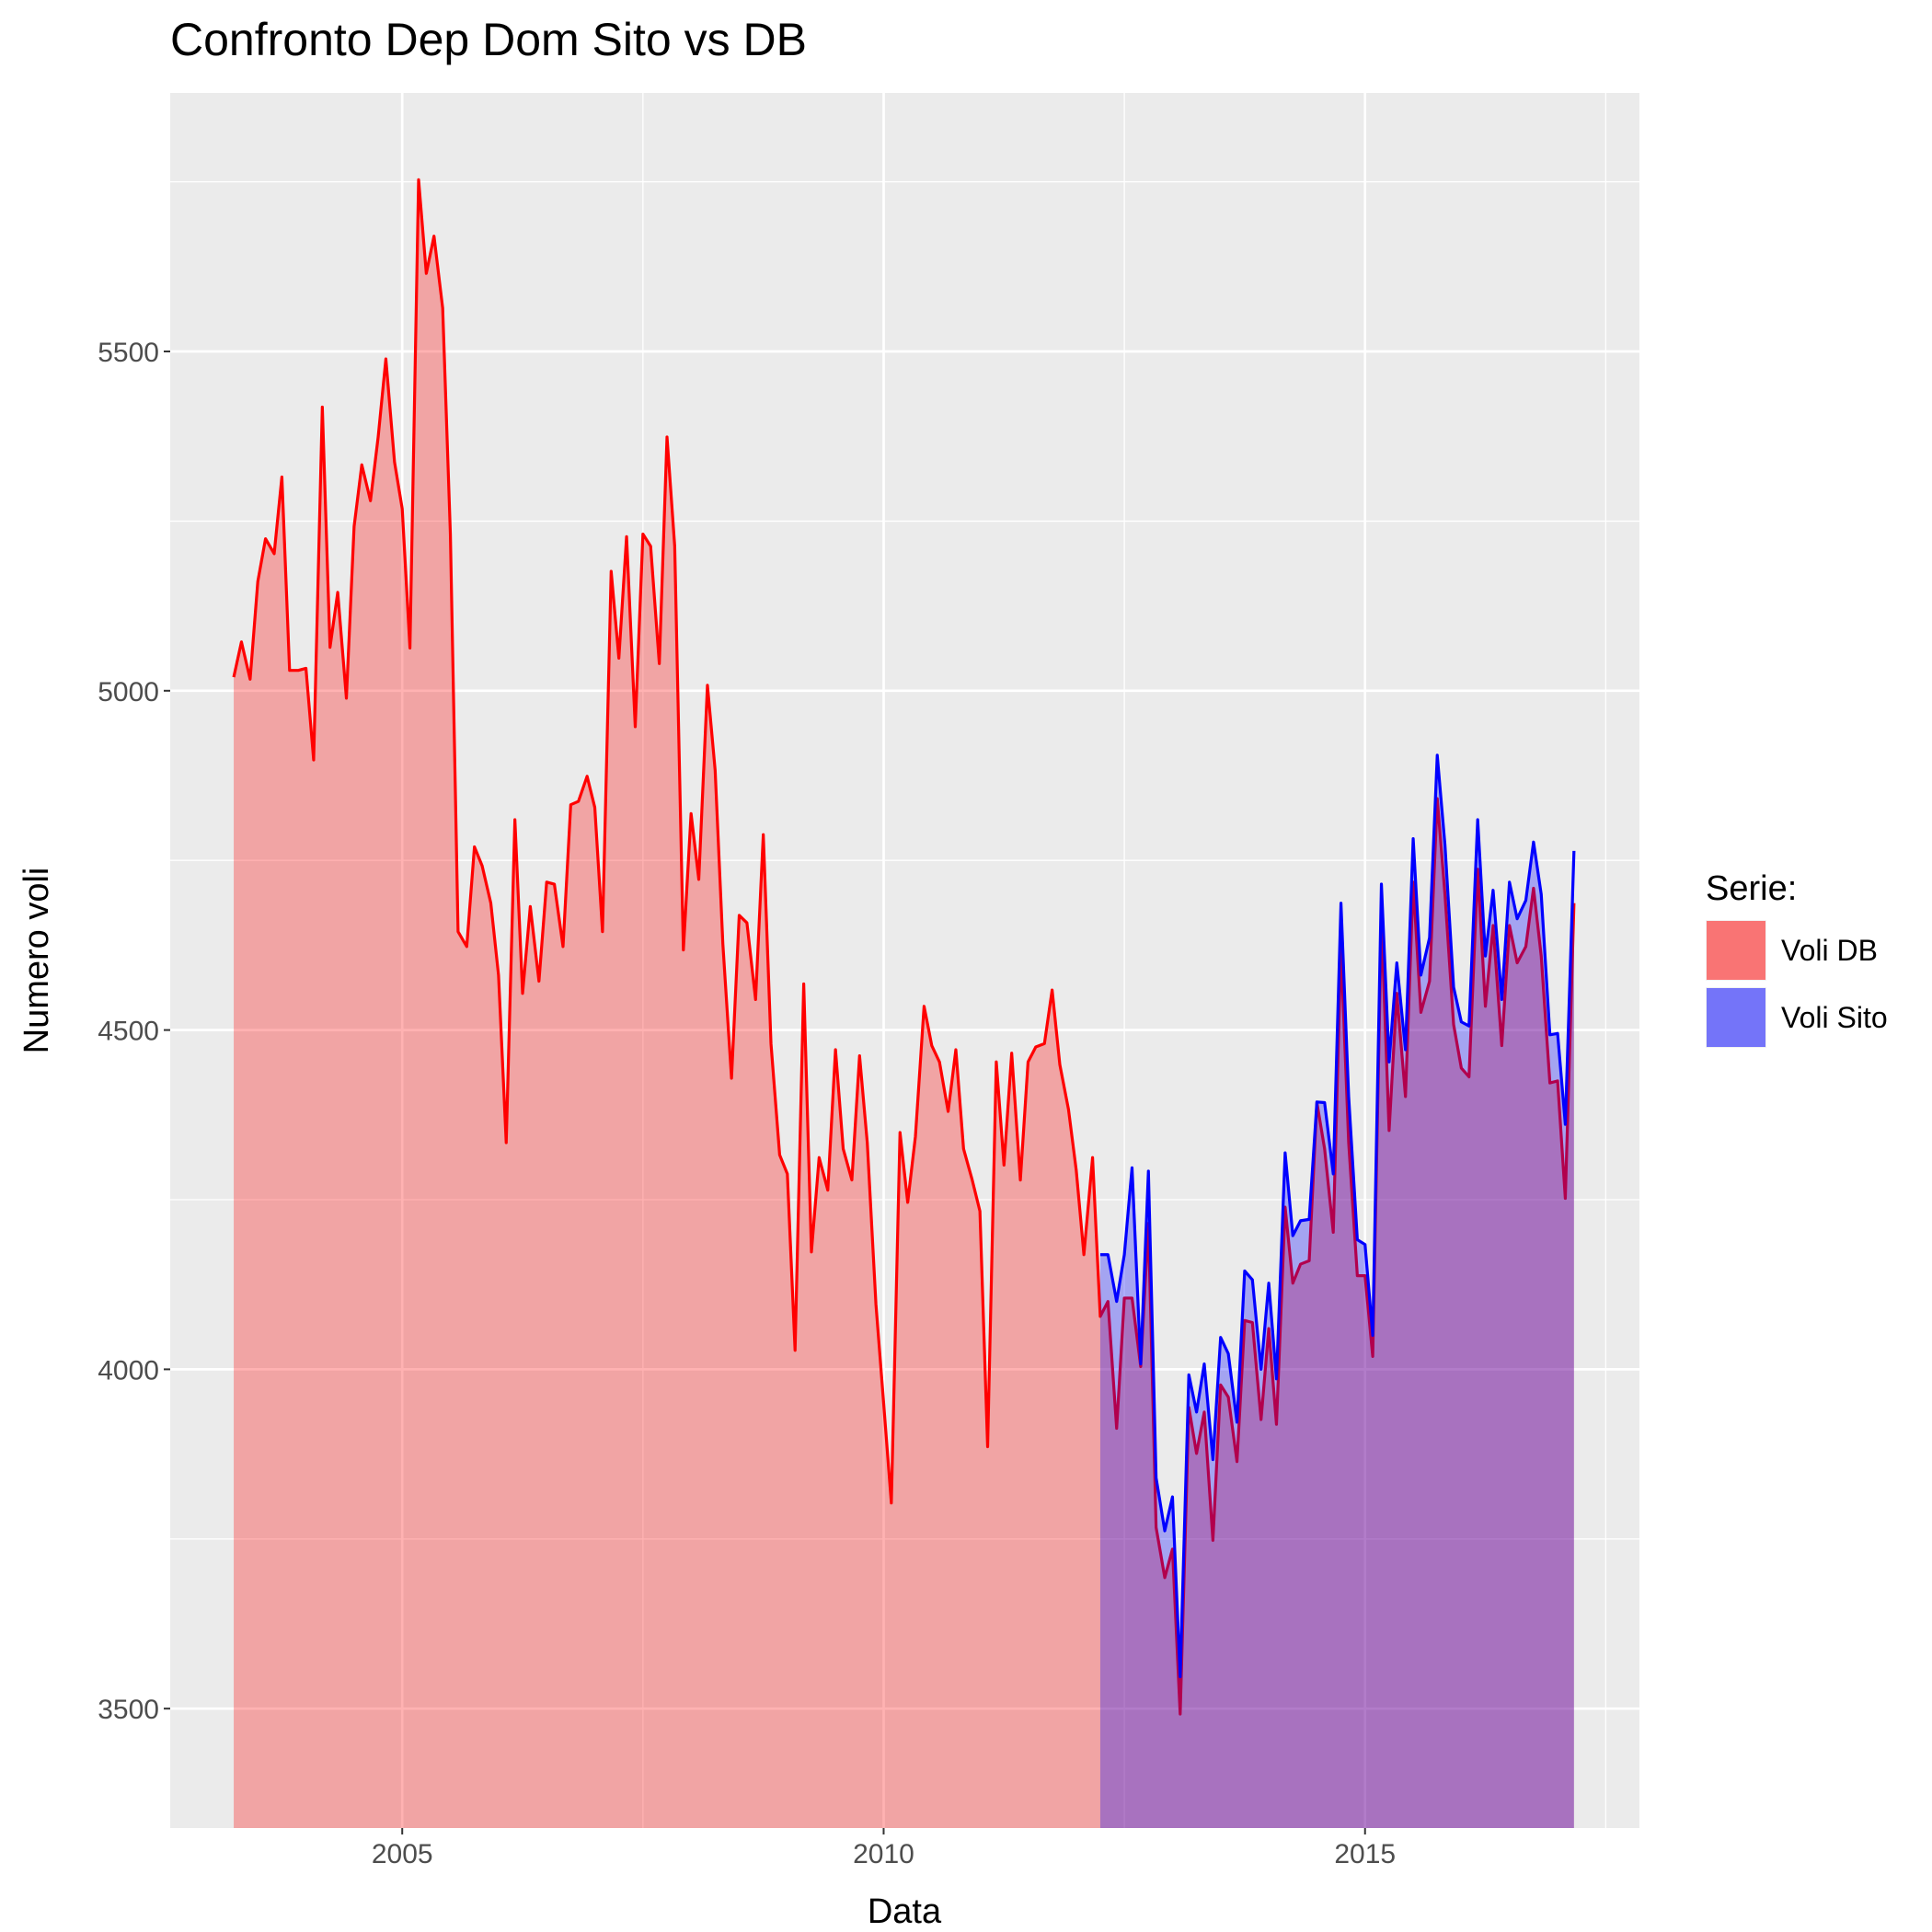 The height and width of the screenshot is (1932, 1932). Describe the element at coordinates (402, 1854) in the screenshot. I see `x-tick-label: 2005` at that location.